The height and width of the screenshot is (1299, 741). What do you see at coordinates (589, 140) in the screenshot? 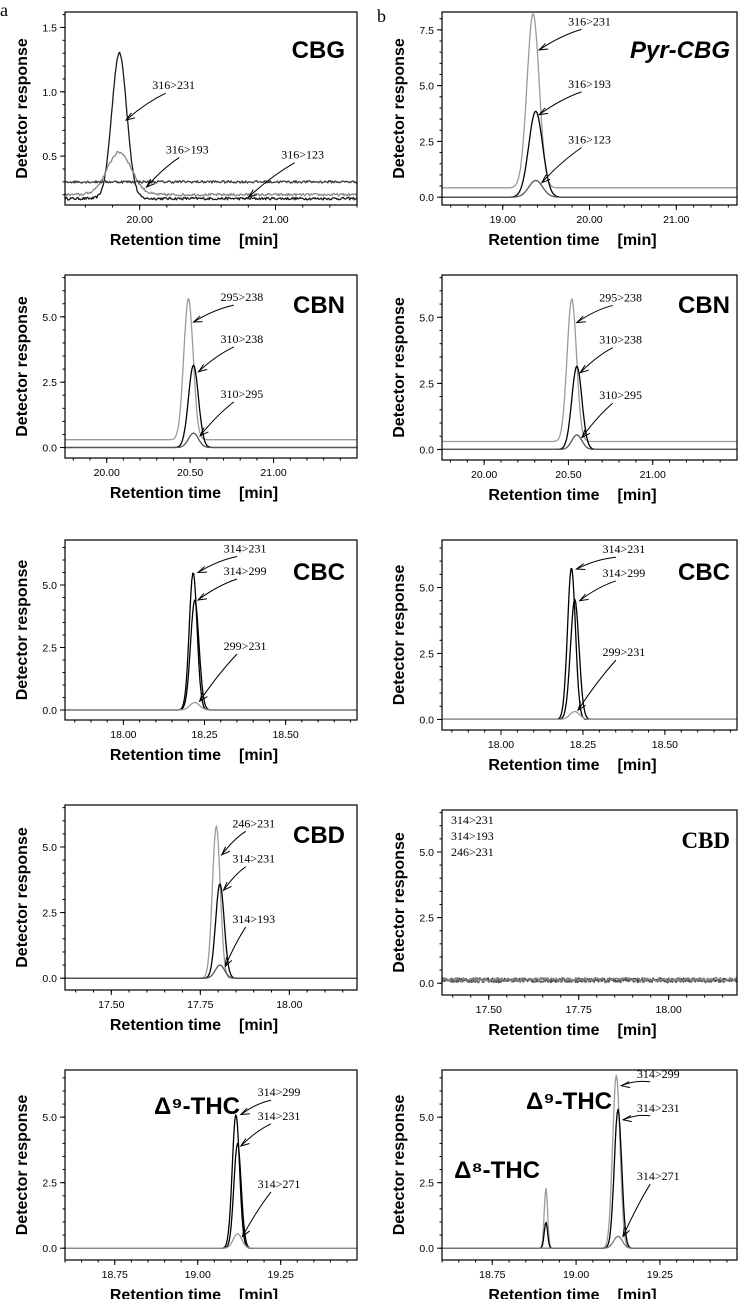
I see `annotation-label: 316>123` at bounding box center [589, 140].